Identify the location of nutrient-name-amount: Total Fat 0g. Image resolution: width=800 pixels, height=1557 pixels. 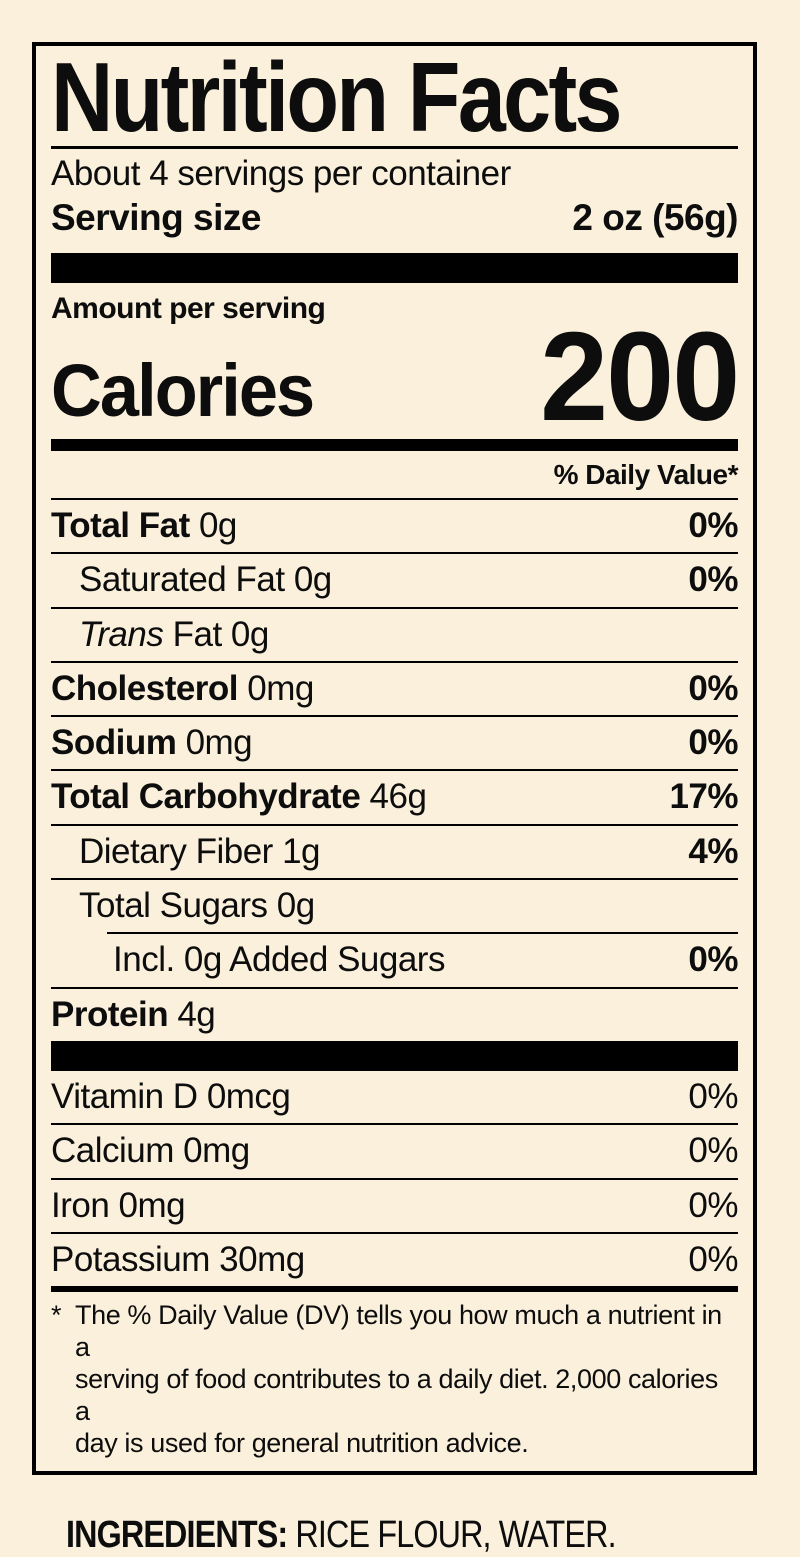
(144, 525).